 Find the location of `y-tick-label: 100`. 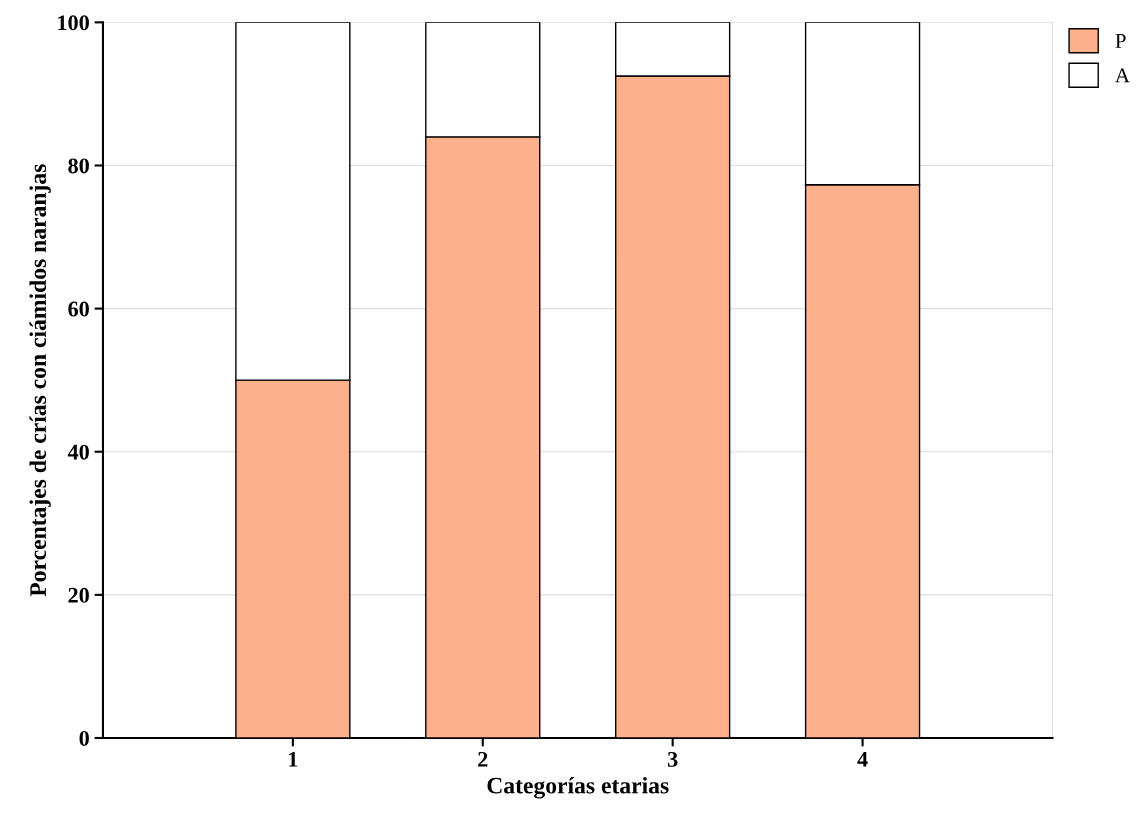

y-tick-label: 100 is located at coordinates (73, 23).